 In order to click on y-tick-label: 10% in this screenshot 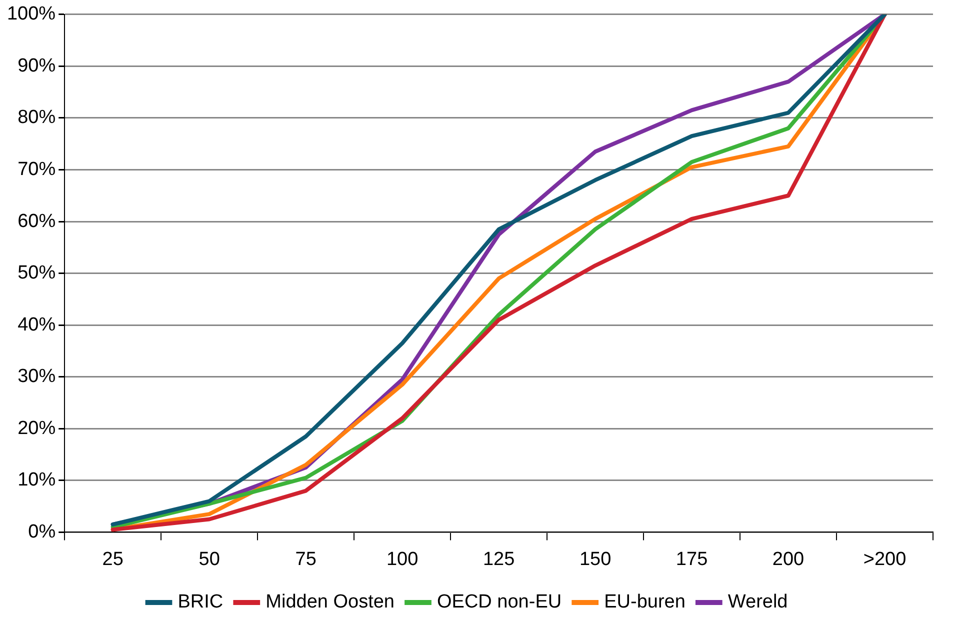, I will do `click(37, 480)`.